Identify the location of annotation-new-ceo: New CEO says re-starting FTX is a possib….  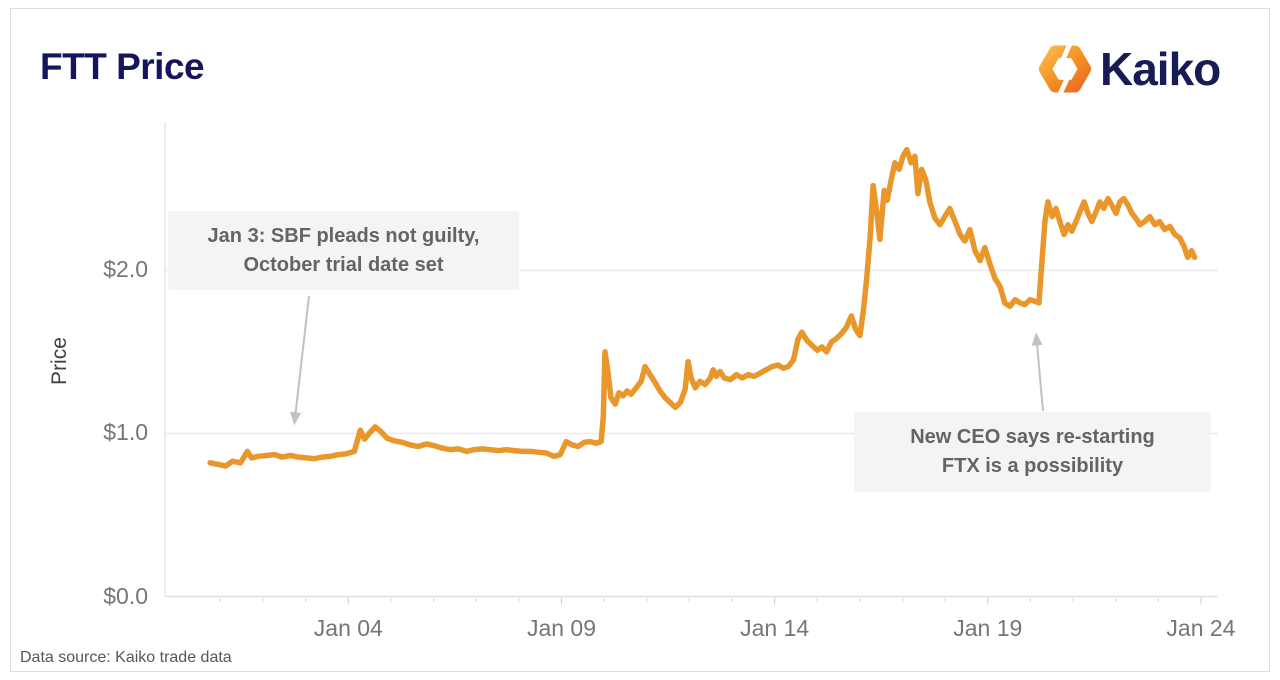
(1032, 452).